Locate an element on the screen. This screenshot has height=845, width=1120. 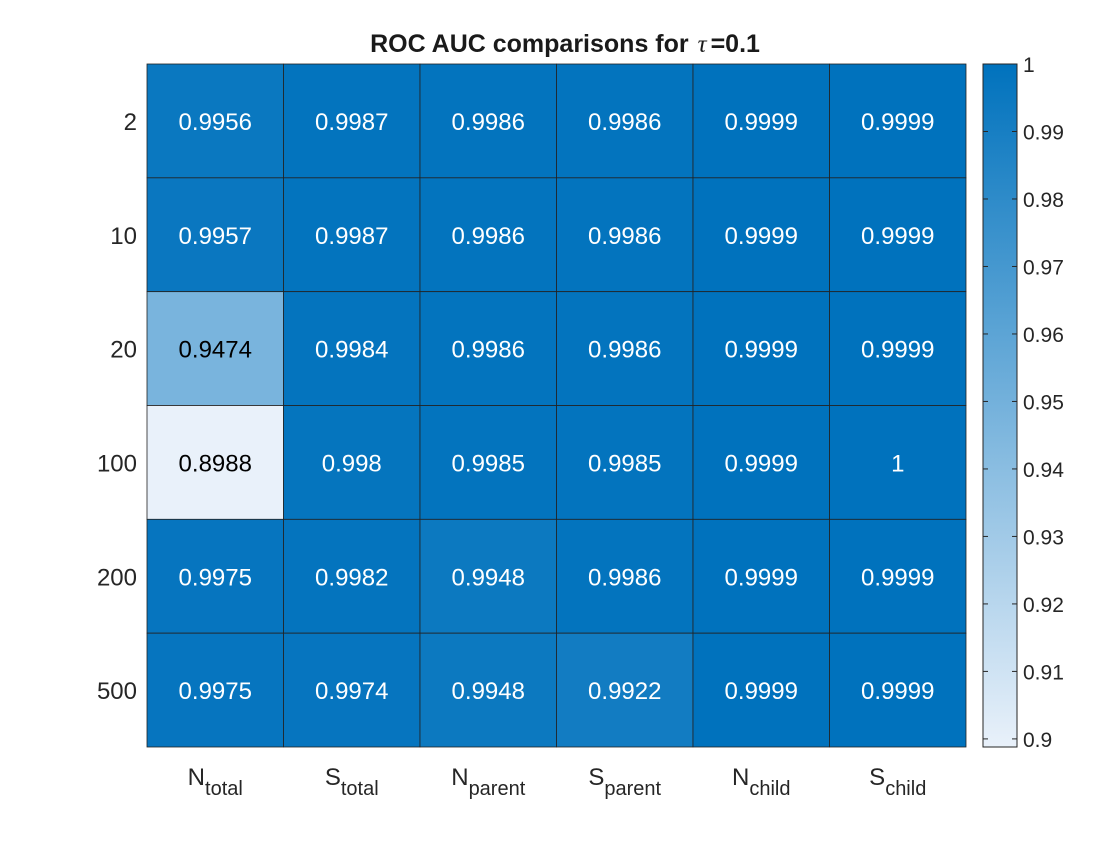
colorbar-tick-label: 0.91 is located at coordinates (1043, 672).